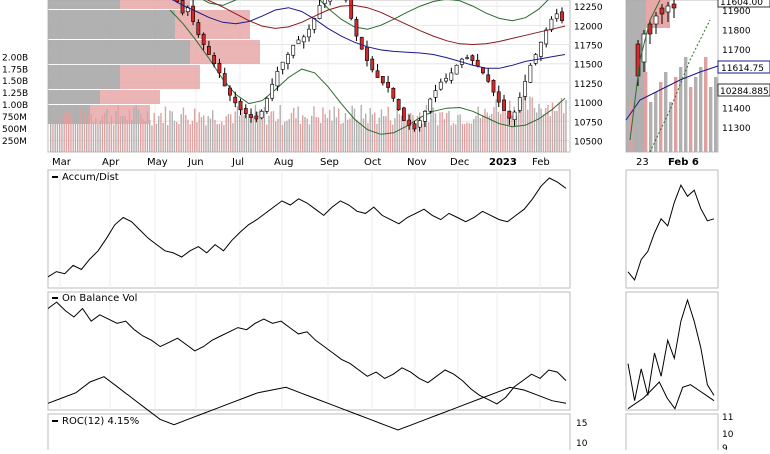  What do you see at coordinates (736, 129) in the screenshot?
I see `inset-y-tick-6: 11300` at bounding box center [736, 129].